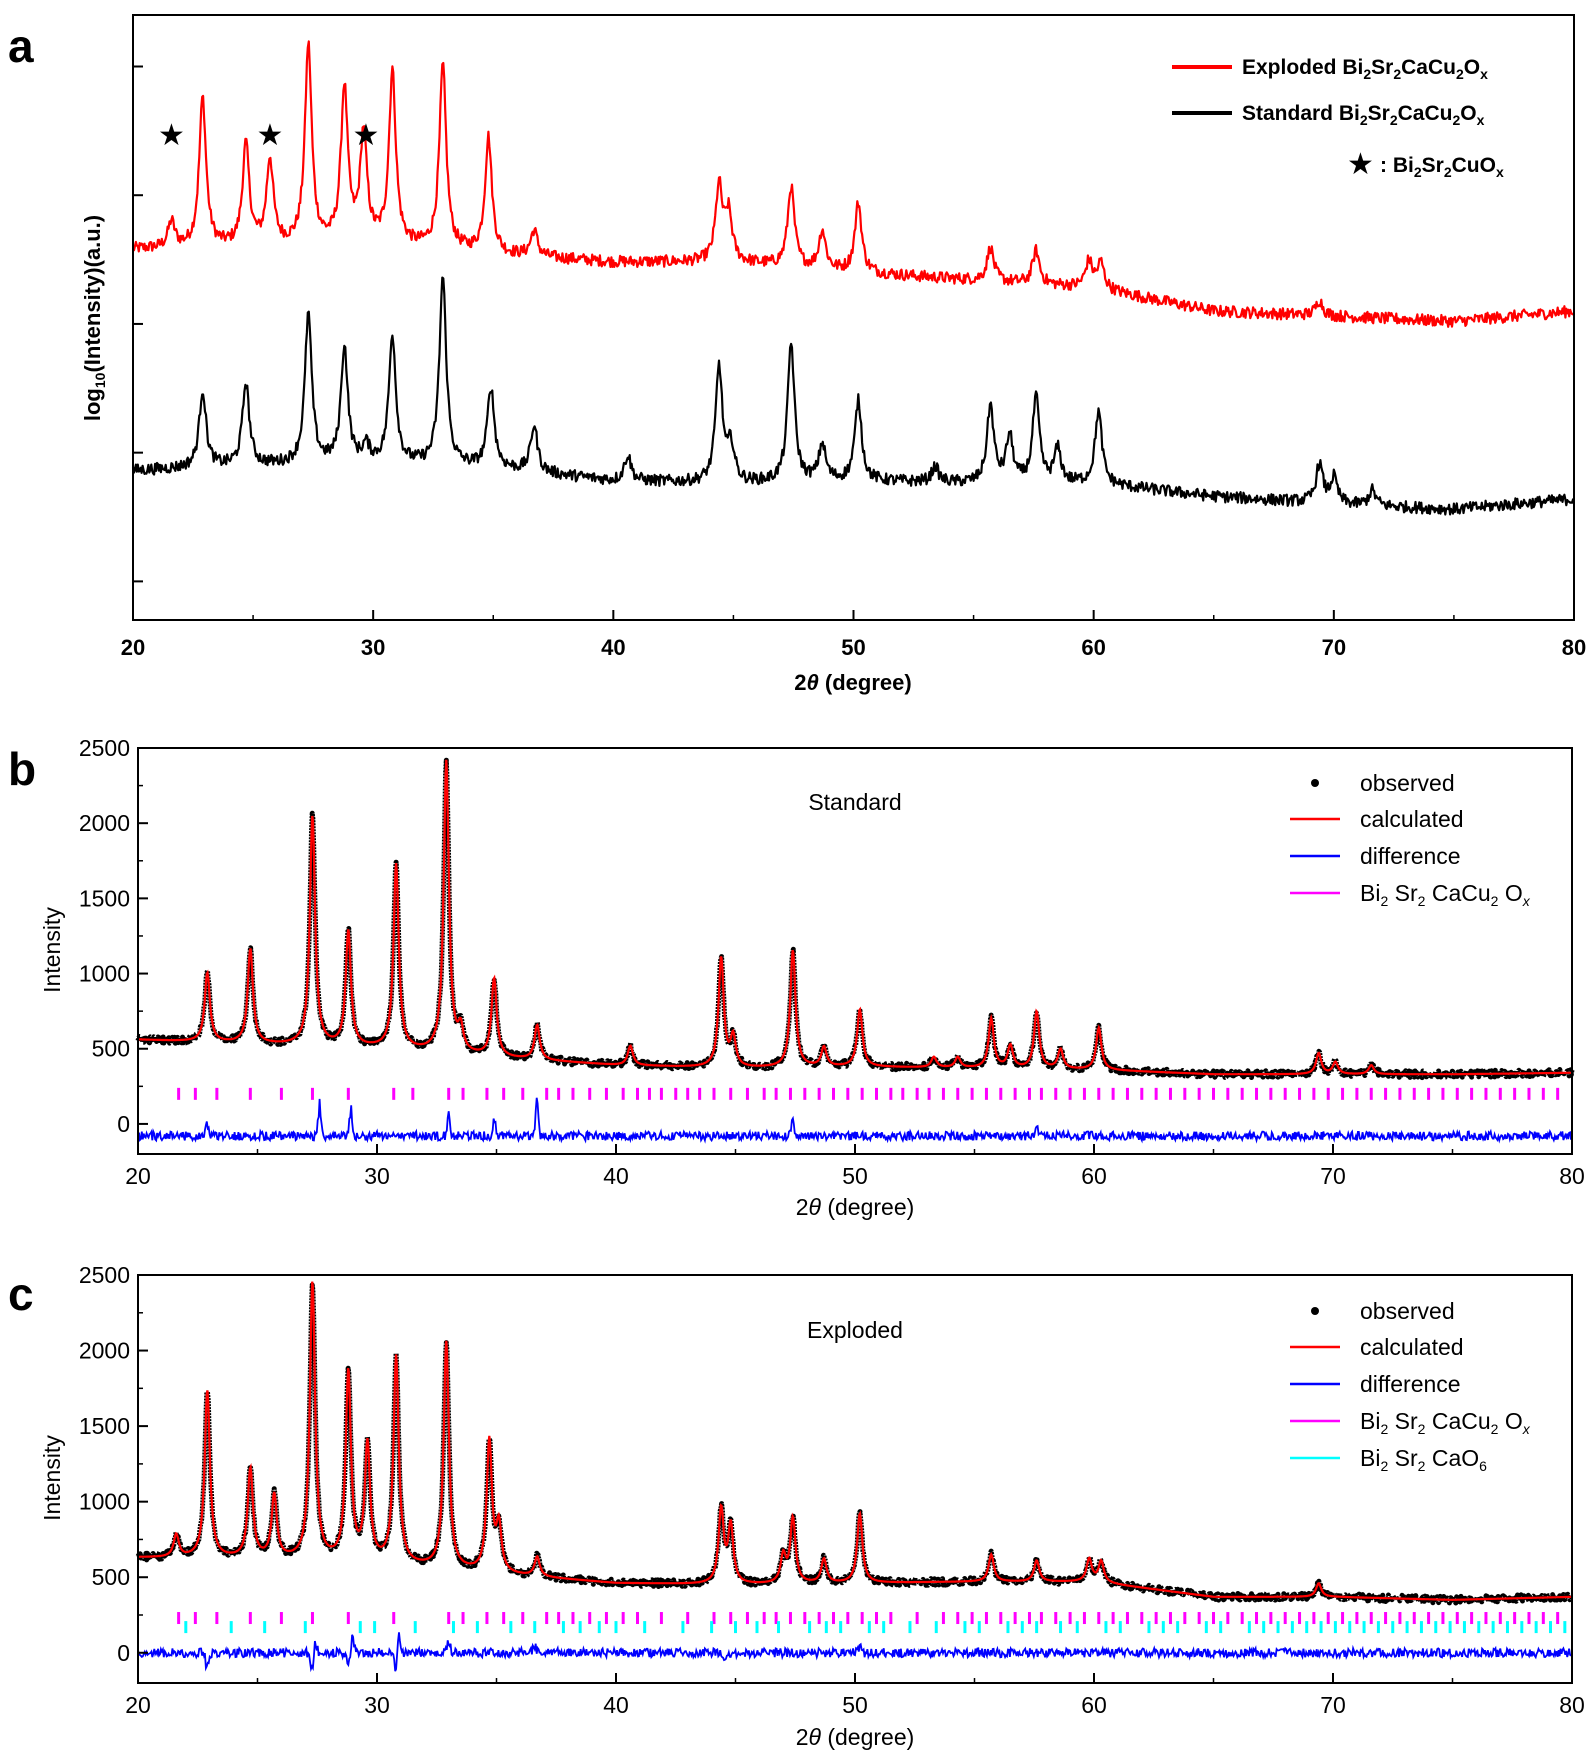 The width and height of the screenshot is (1594, 1752). I want to click on legend-a-standard-label: Standard Bi2Sr2CaCu2Ox, so click(1363, 115).